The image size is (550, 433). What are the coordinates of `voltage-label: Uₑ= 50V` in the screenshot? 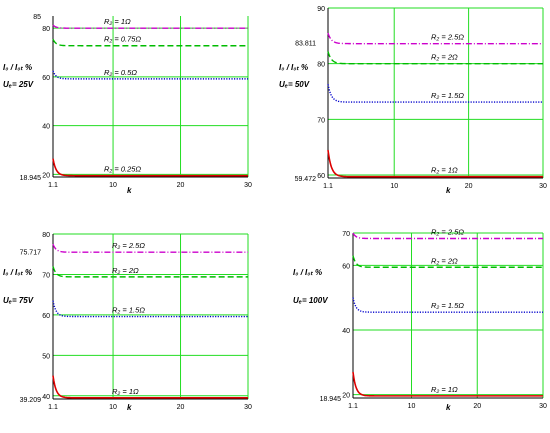 It's located at (294, 84).